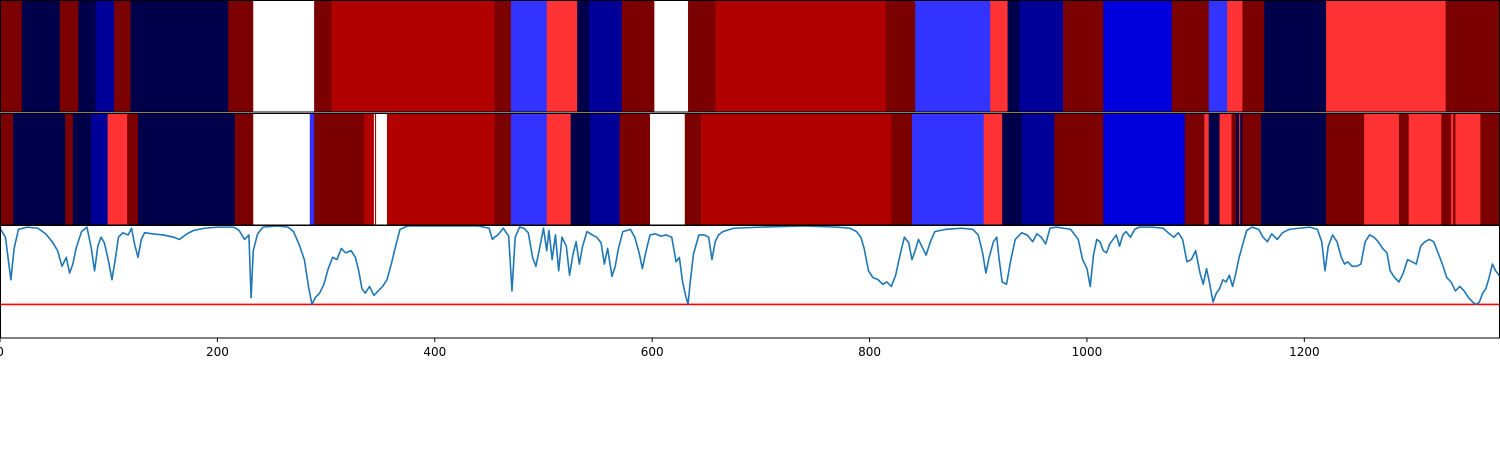  What do you see at coordinates (434, 352) in the screenshot?
I see `x-tick-label: 400` at bounding box center [434, 352].